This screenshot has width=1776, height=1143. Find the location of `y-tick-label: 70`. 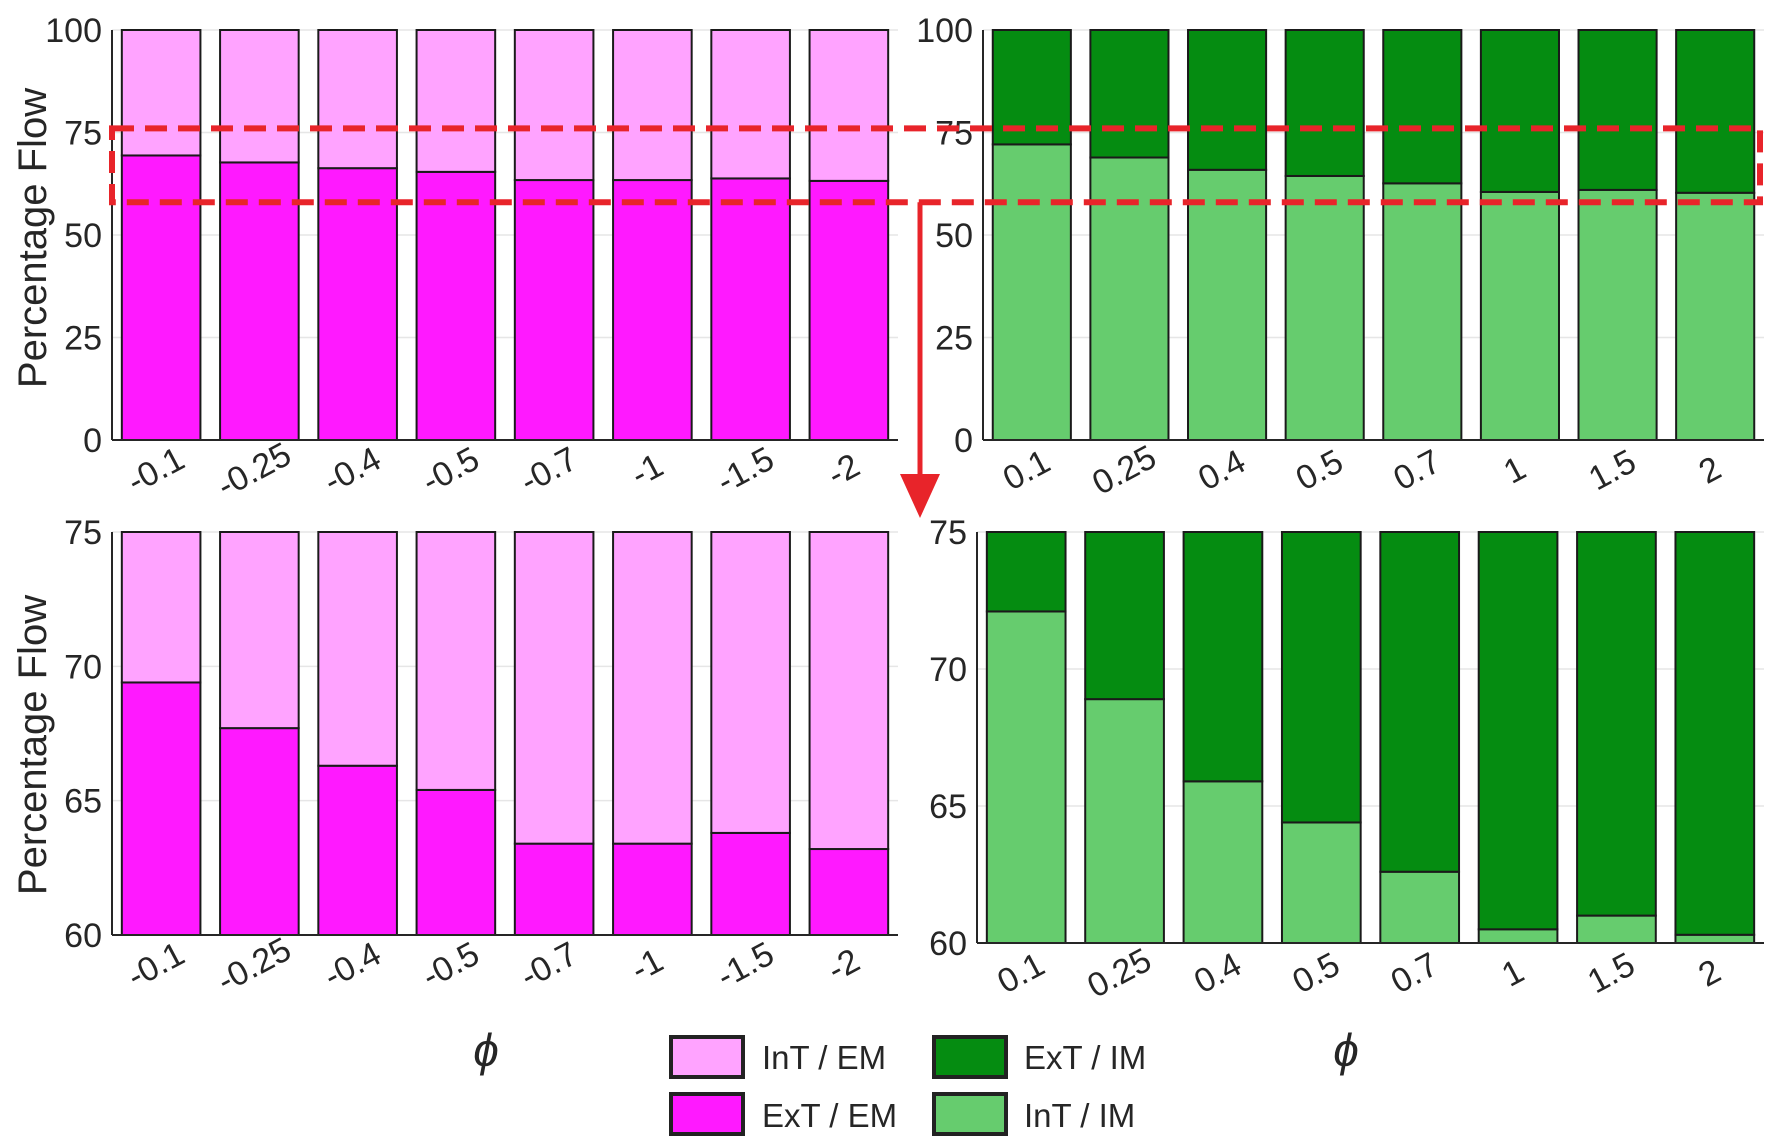

y-tick-label: 70 is located at coordinates (83, 667).